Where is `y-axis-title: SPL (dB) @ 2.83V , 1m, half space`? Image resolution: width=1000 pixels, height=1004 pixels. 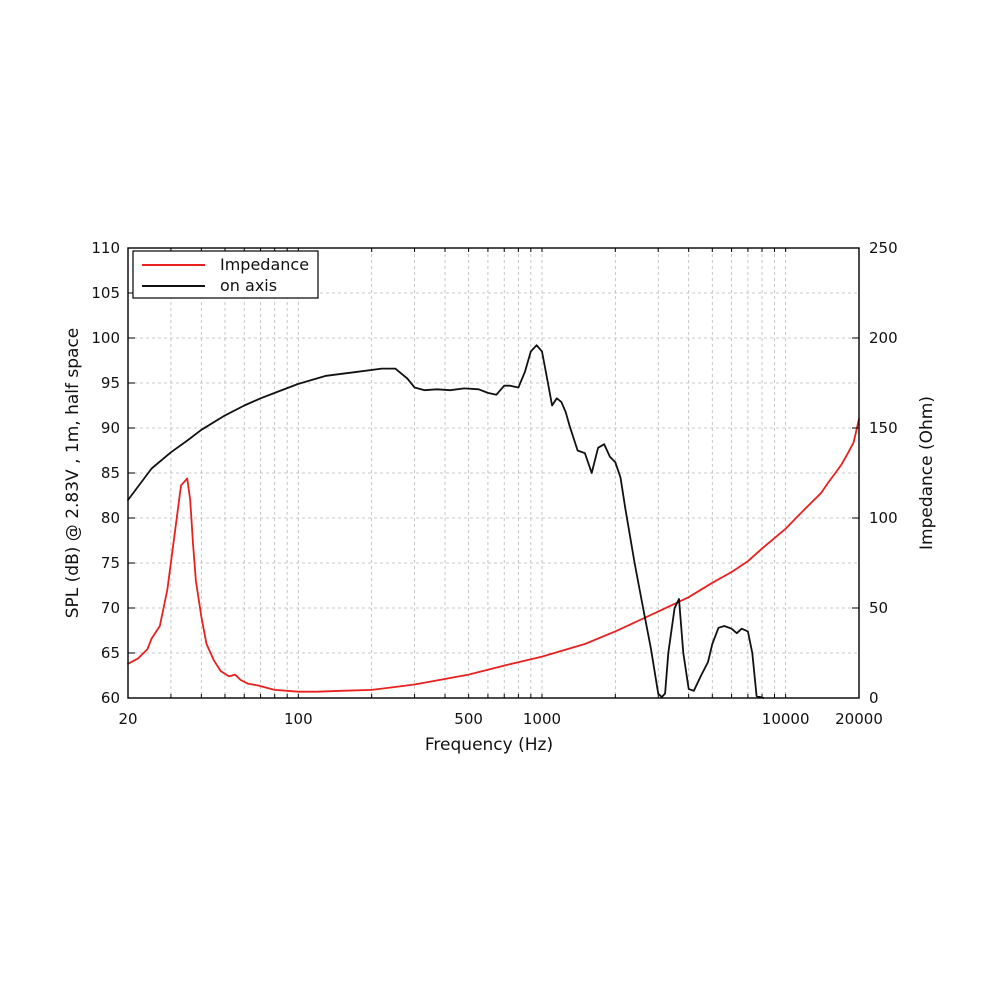
y-axis-title: SPL (dB) @ 2.83V , 1m, half space is located at coordinates (73, 473).